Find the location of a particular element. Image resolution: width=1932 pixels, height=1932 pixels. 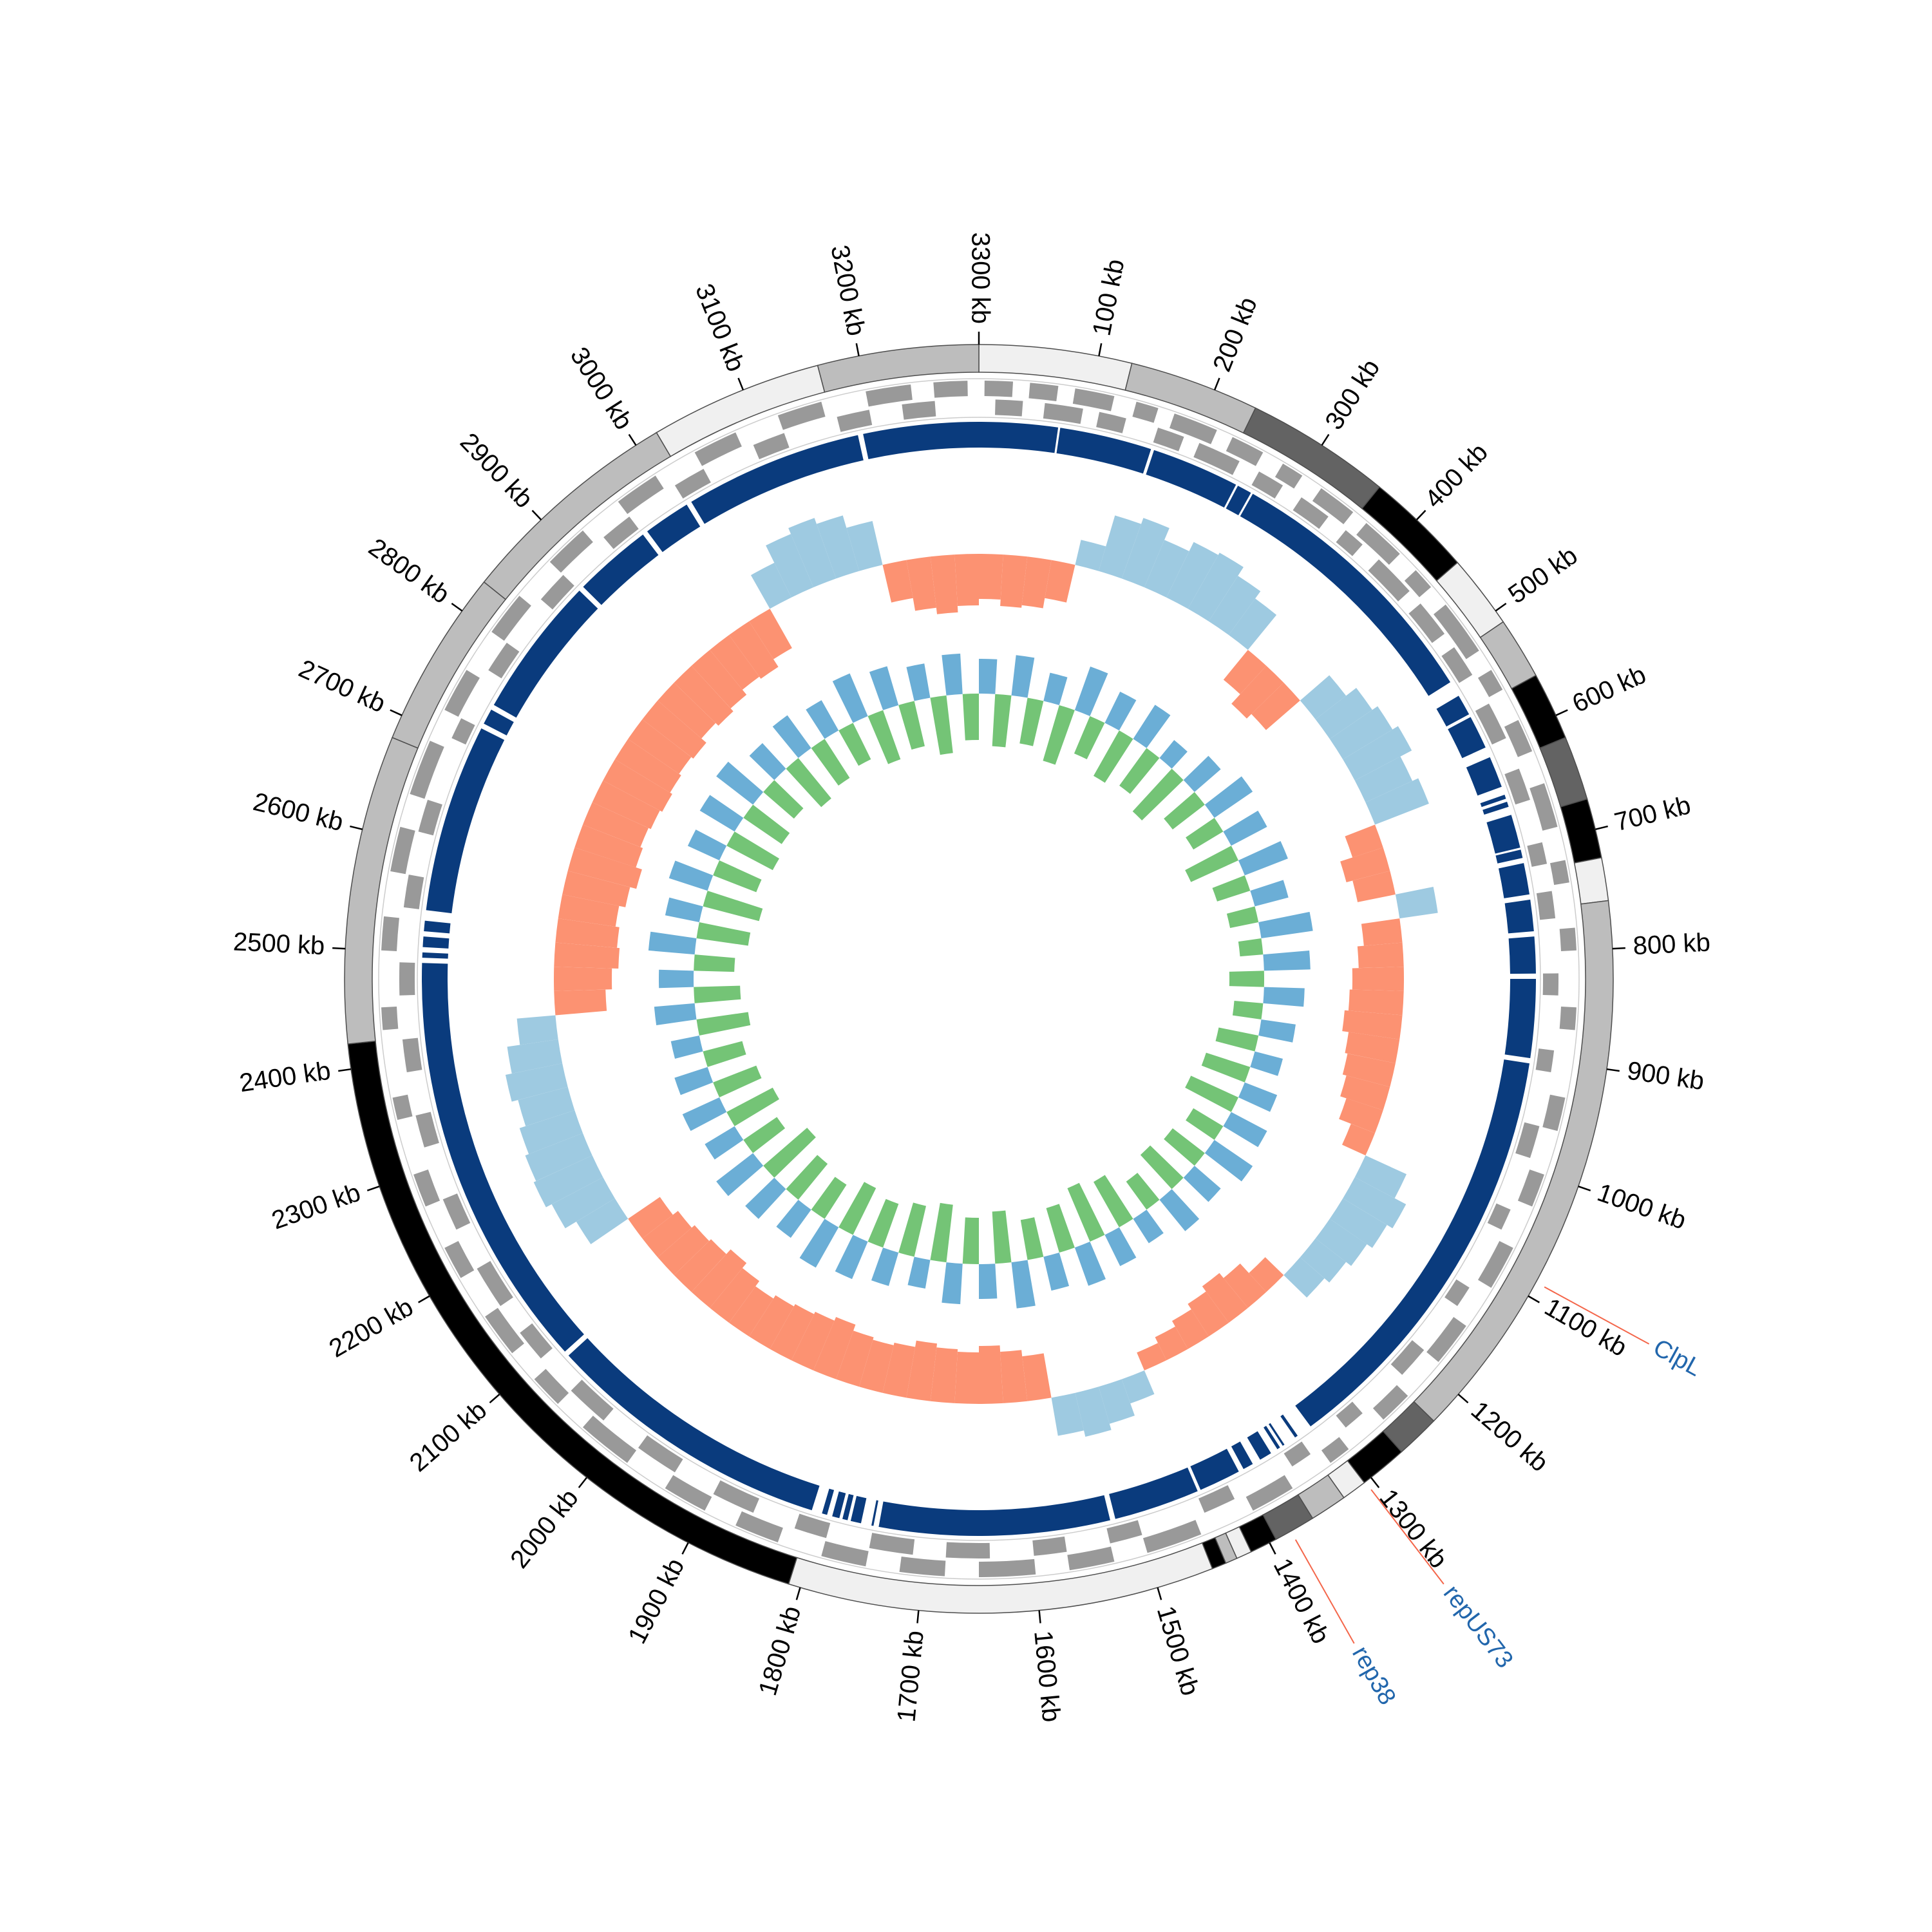

tick-label: 2100 kb is located at coordinates (448, 1436).